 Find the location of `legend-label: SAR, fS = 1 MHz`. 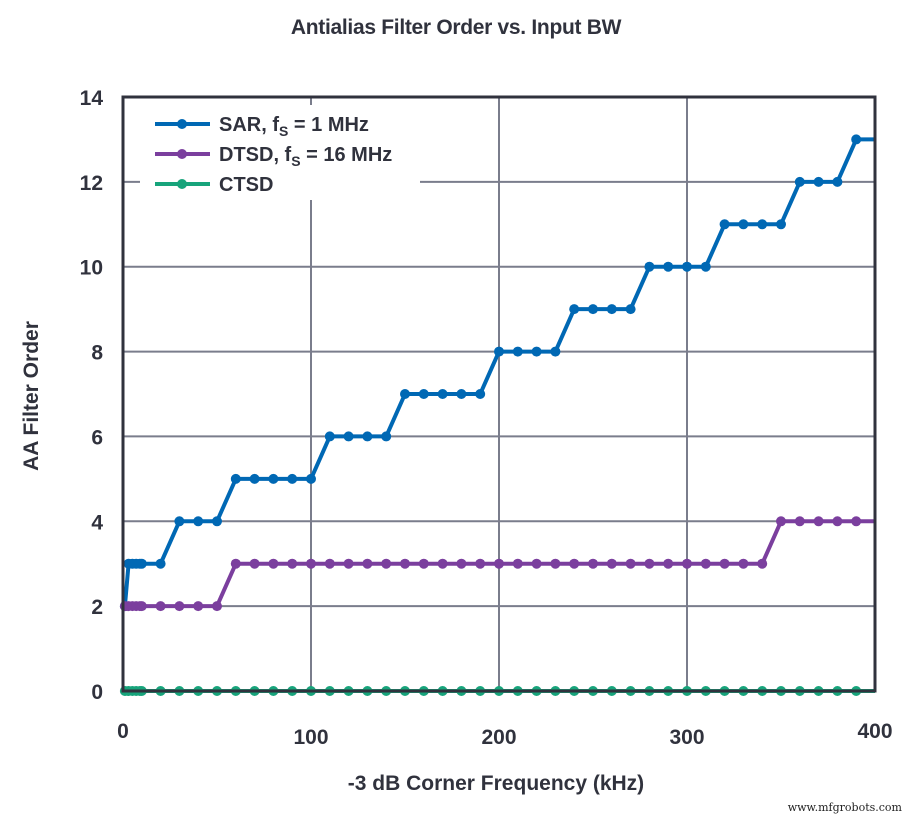

legend-label: SAR, fS = 1 MHz is located at coordinates (294, 126).